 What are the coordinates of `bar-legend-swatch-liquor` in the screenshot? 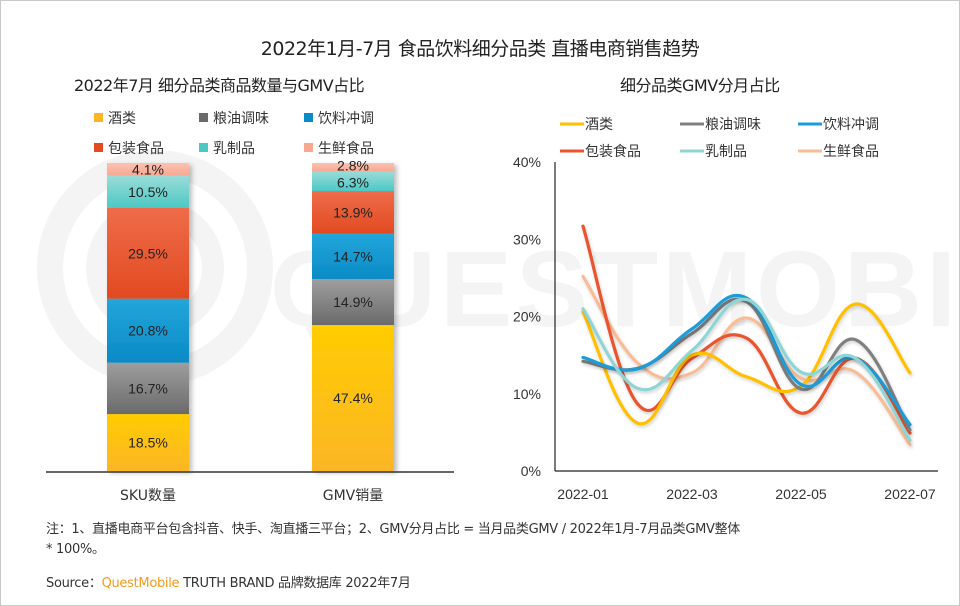 It's located at (98, 117).